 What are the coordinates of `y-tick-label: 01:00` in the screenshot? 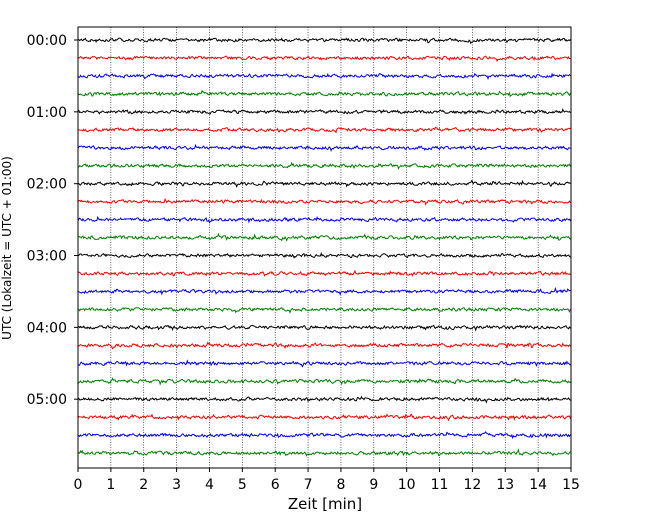 It's located at (47, 113).